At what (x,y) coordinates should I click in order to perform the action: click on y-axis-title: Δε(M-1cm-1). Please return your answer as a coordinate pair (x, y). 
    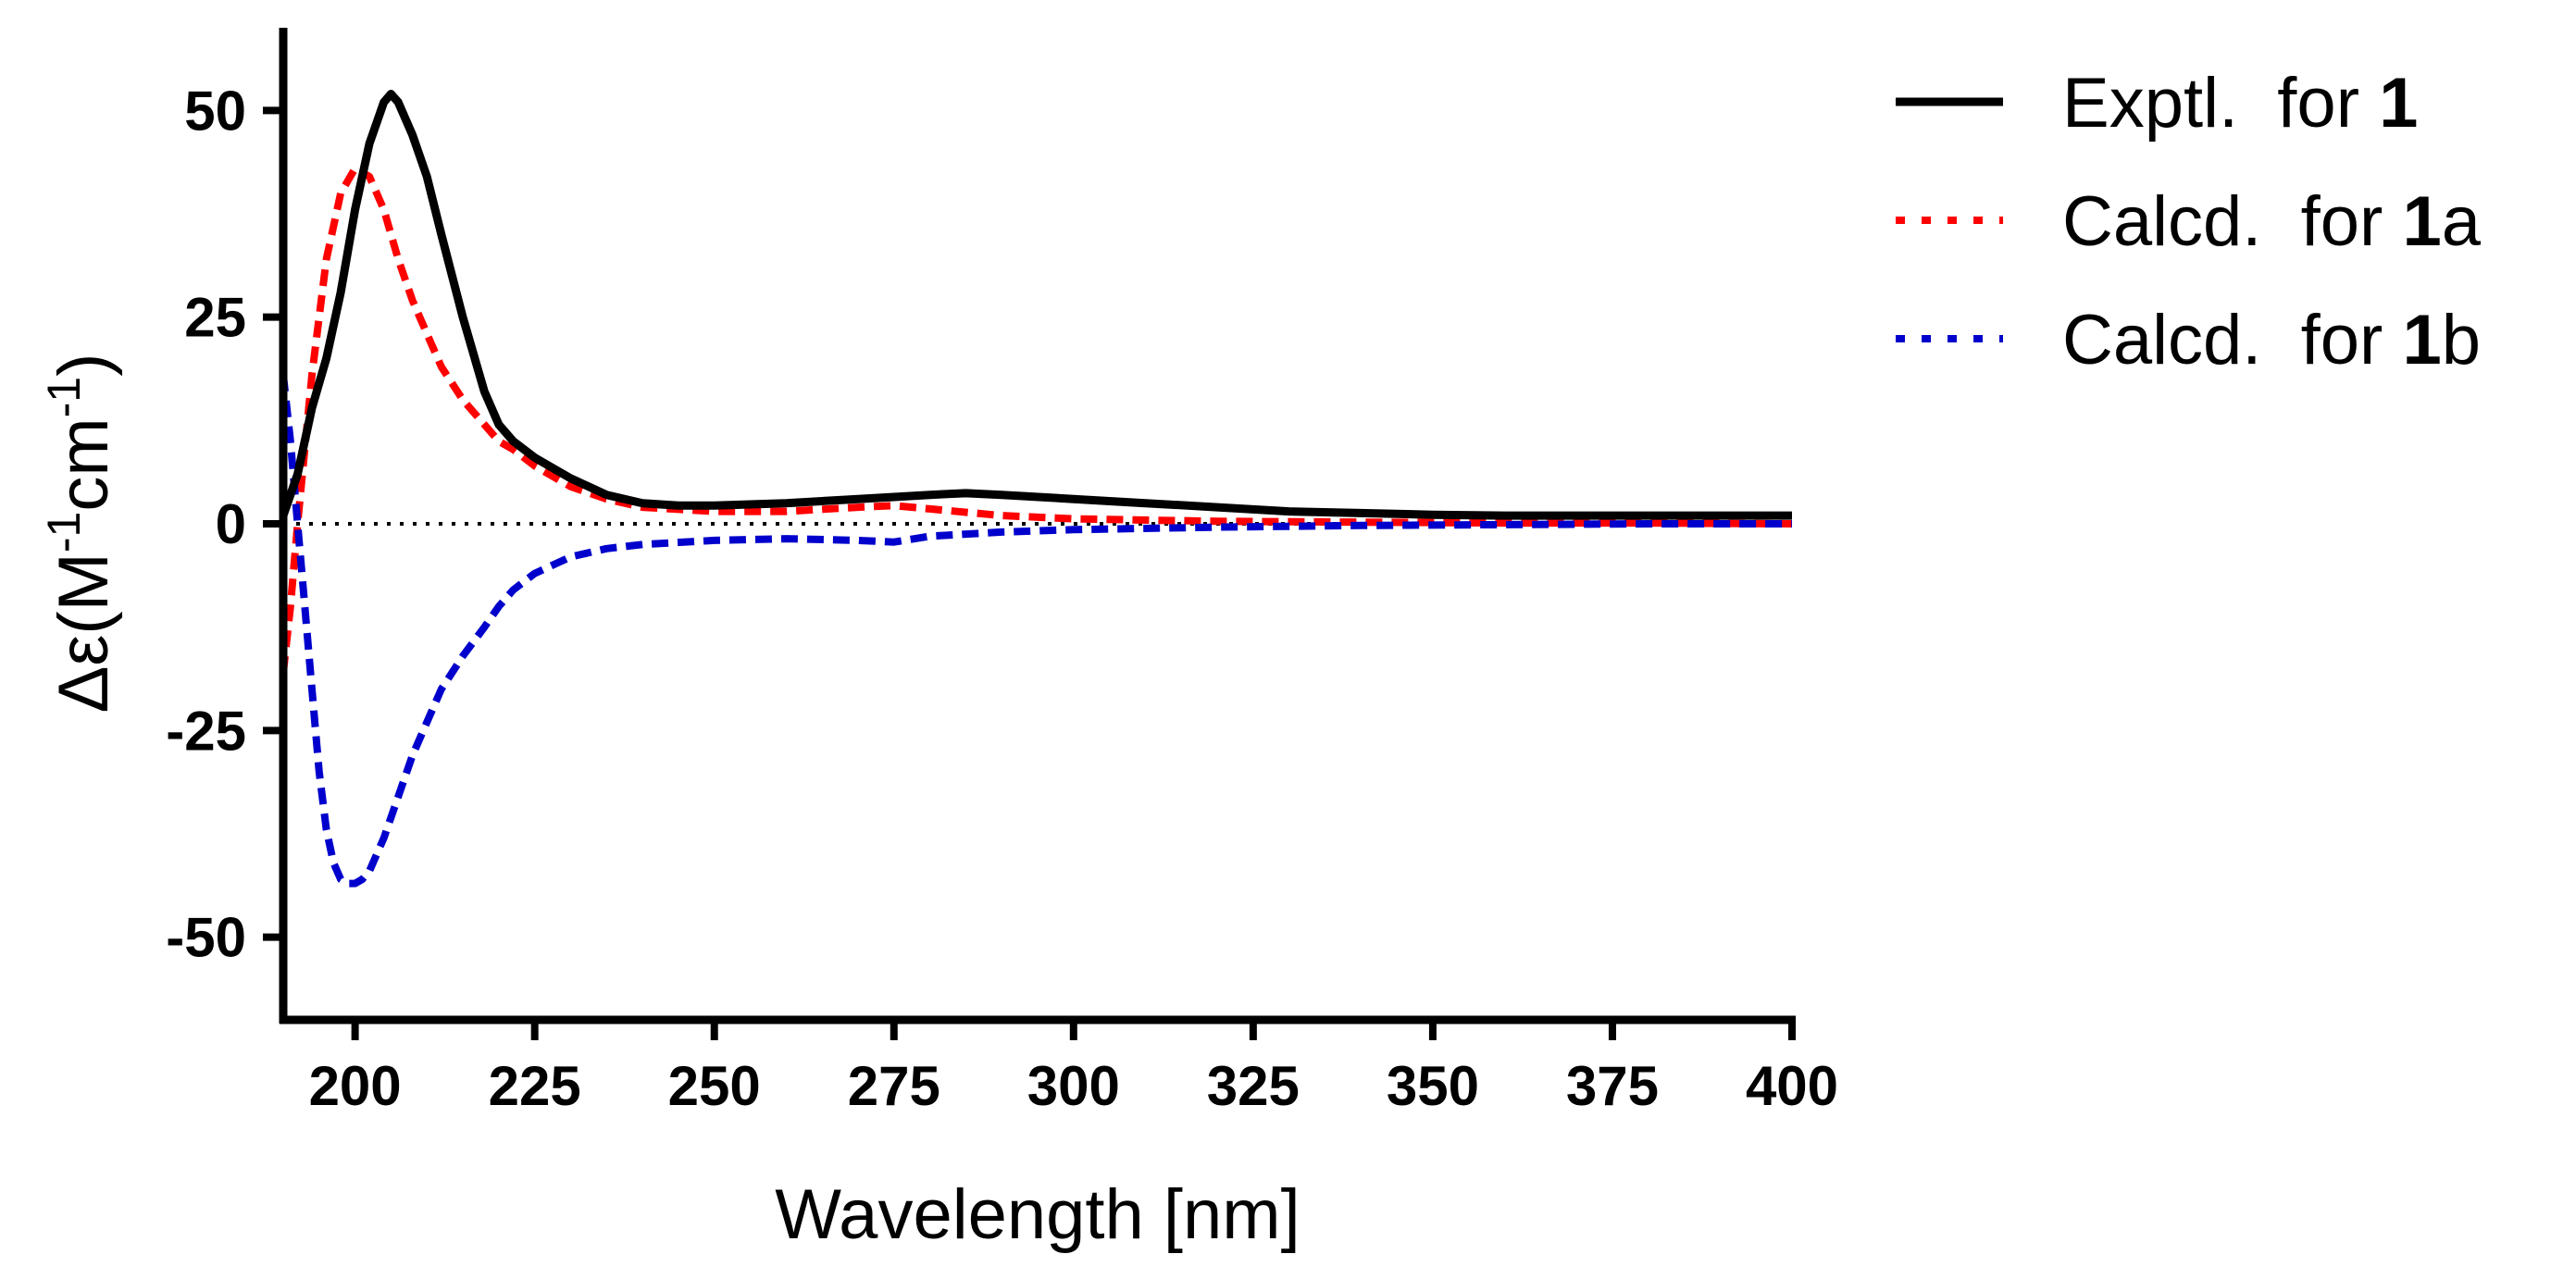
    Looking at the image, I should click on (80, 534).